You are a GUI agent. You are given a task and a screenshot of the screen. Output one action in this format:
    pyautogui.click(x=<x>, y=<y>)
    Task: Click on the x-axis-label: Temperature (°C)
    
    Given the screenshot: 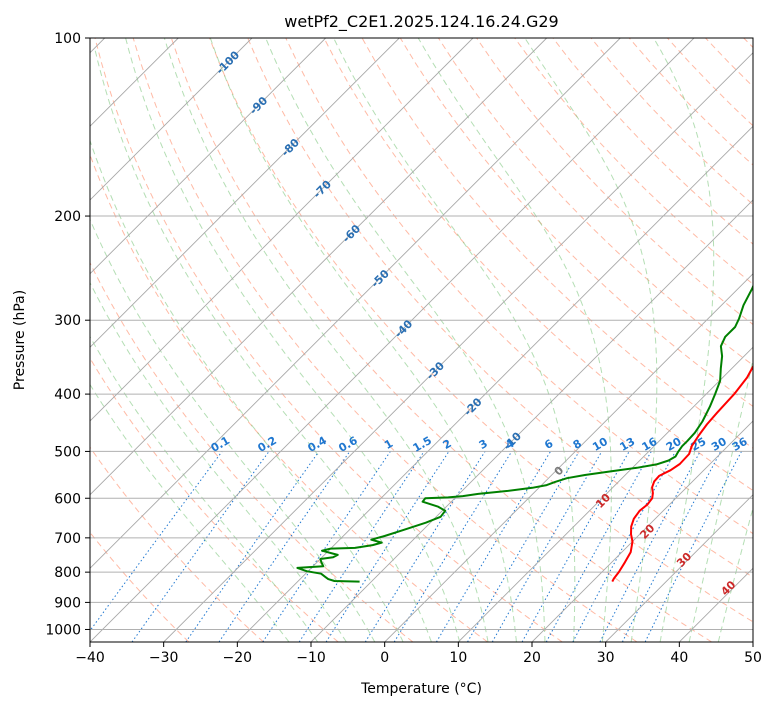 What is the action you would take?
    pyautogui.click(x=421, y=689)
    